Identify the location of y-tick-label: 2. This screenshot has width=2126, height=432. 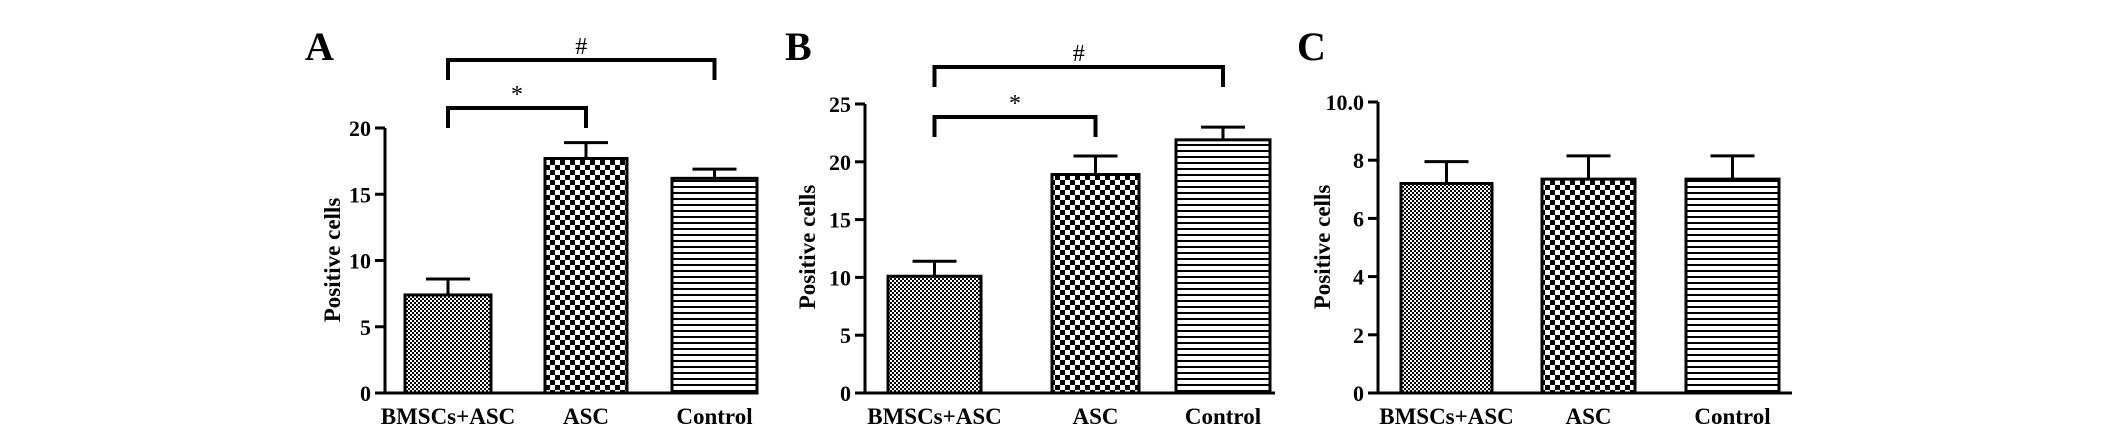
(1358, 335).